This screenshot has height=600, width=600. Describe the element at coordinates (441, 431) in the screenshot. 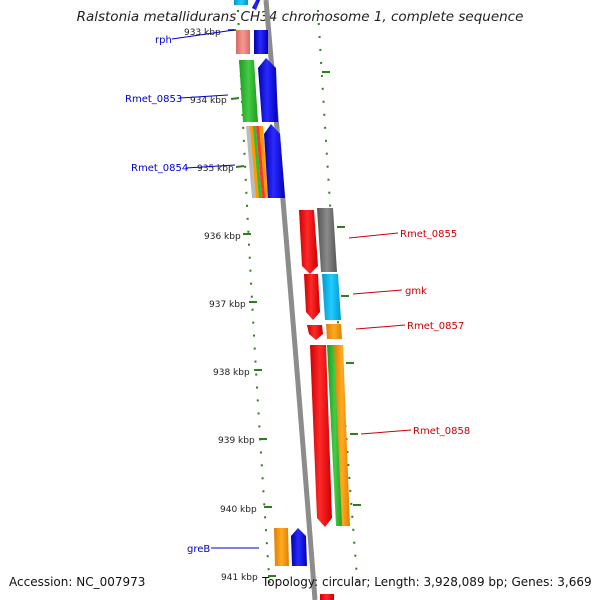

I see `gene-label-rmet-0858: Rmet_0858` at that location.